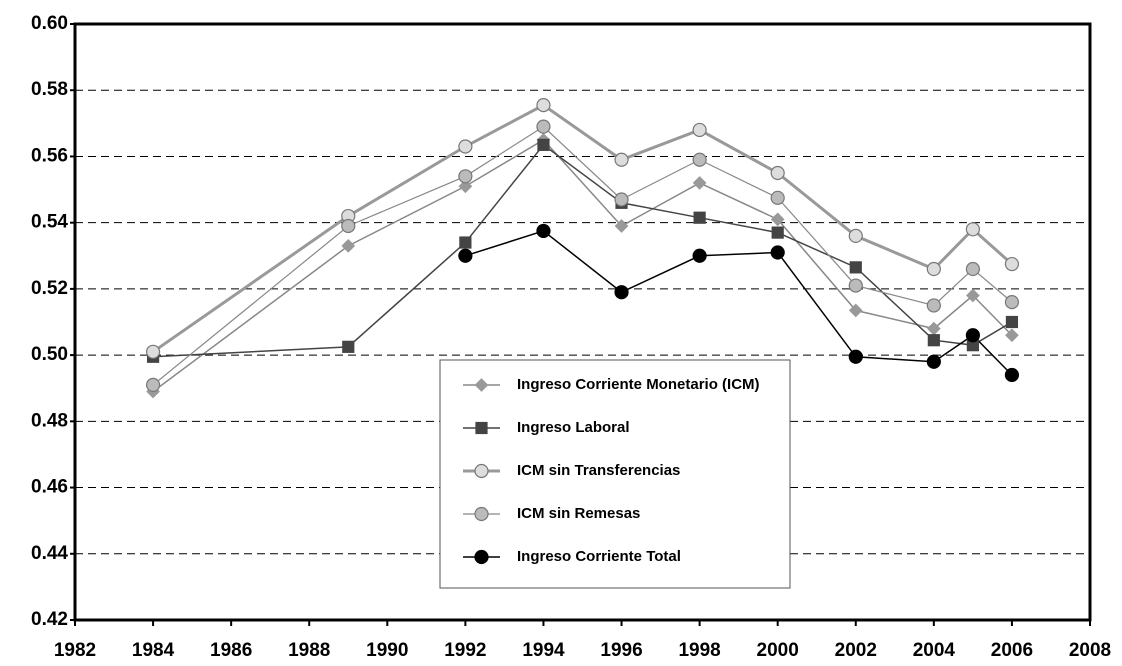 The height and width of the screenshot is (666, 1122). What do you see at coordinates (543, 650) in the screenshot?
I see `x-tick-label: 1994` at bounding box center [543, 650].